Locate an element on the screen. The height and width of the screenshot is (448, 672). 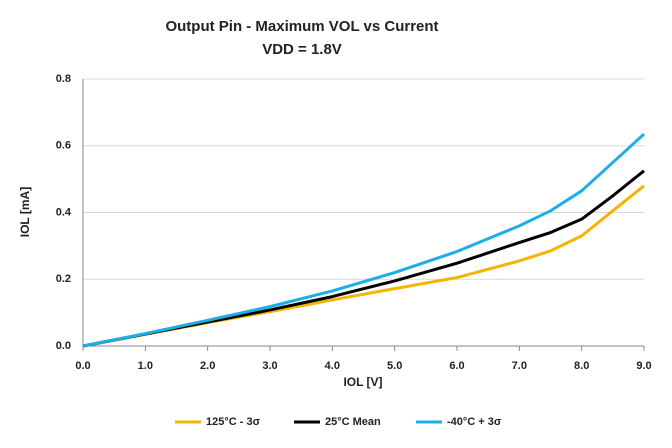
x-tick-label: 4.0 is located at coordinates (332, 366).